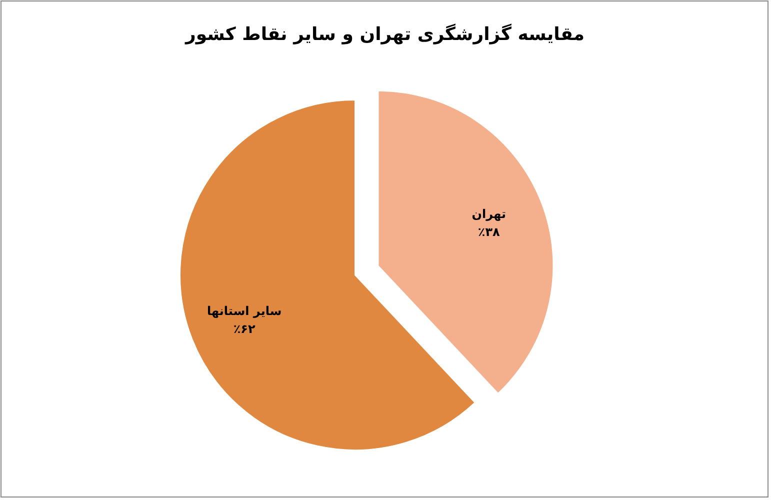 This screenshot has width=771, height=500. Describe the element at coordinates (489, 231) in the screenshot. I see `data-label: ٪۳۸` at that location.